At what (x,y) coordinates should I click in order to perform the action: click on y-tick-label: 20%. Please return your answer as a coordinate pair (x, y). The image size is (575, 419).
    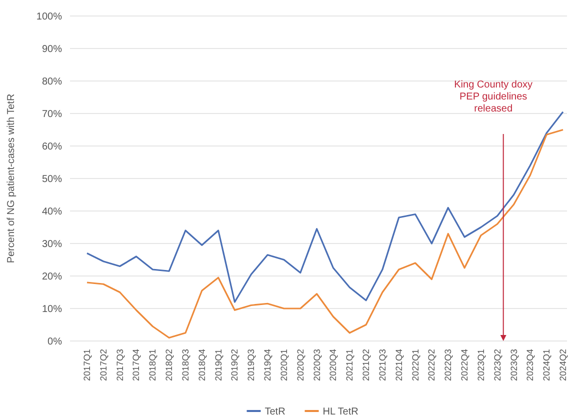
    Looking at the image, I should click on (52, 277).